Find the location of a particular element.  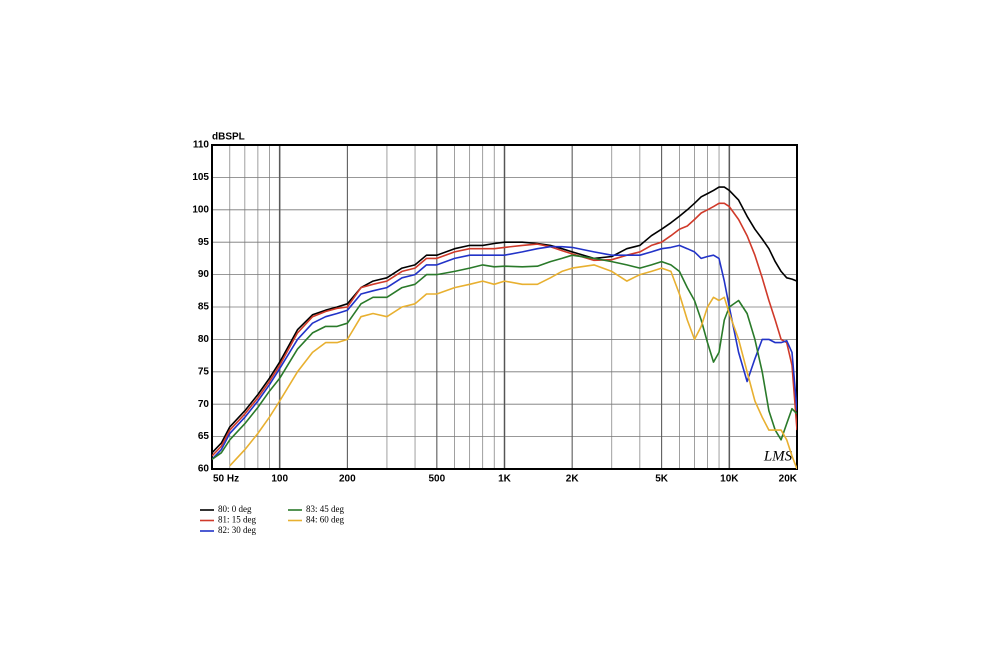

x-tick-label: 1K is located at coordinates (505, 479).